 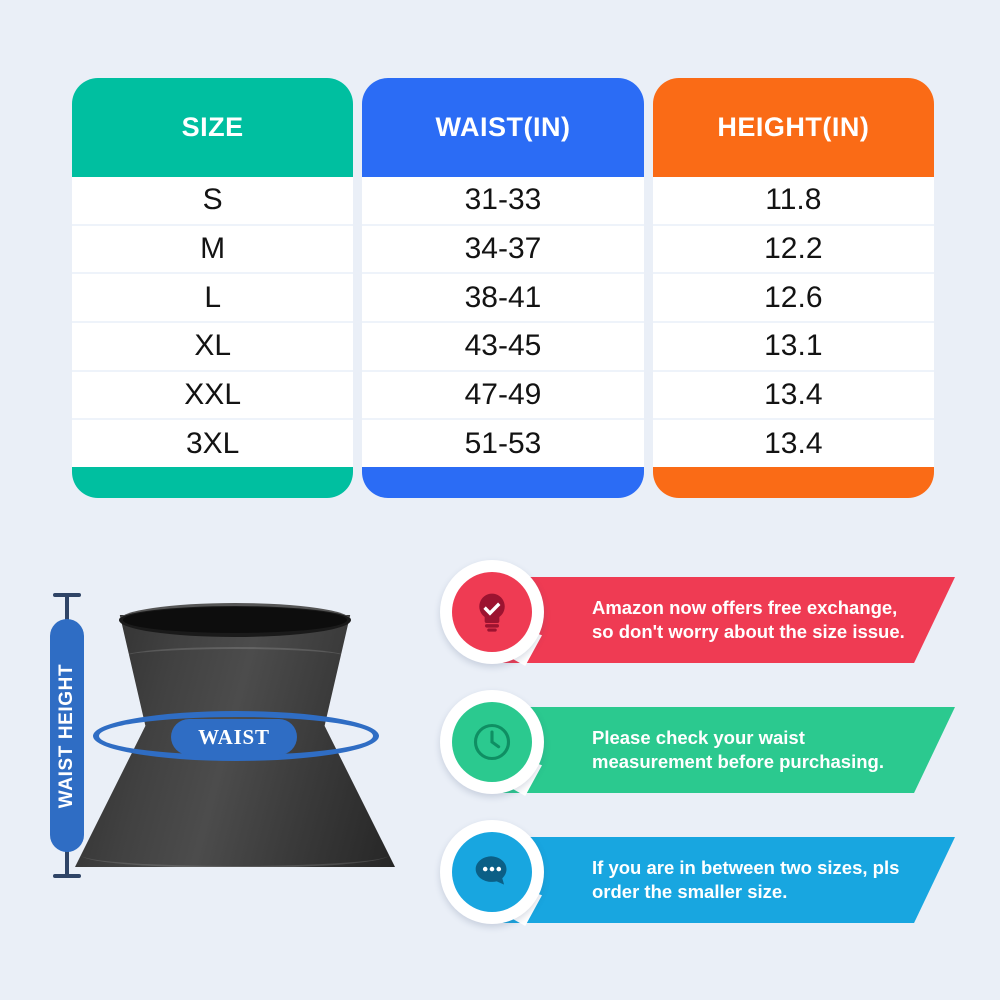 I want to click on table-cell: L, so click(x=213, y=299).